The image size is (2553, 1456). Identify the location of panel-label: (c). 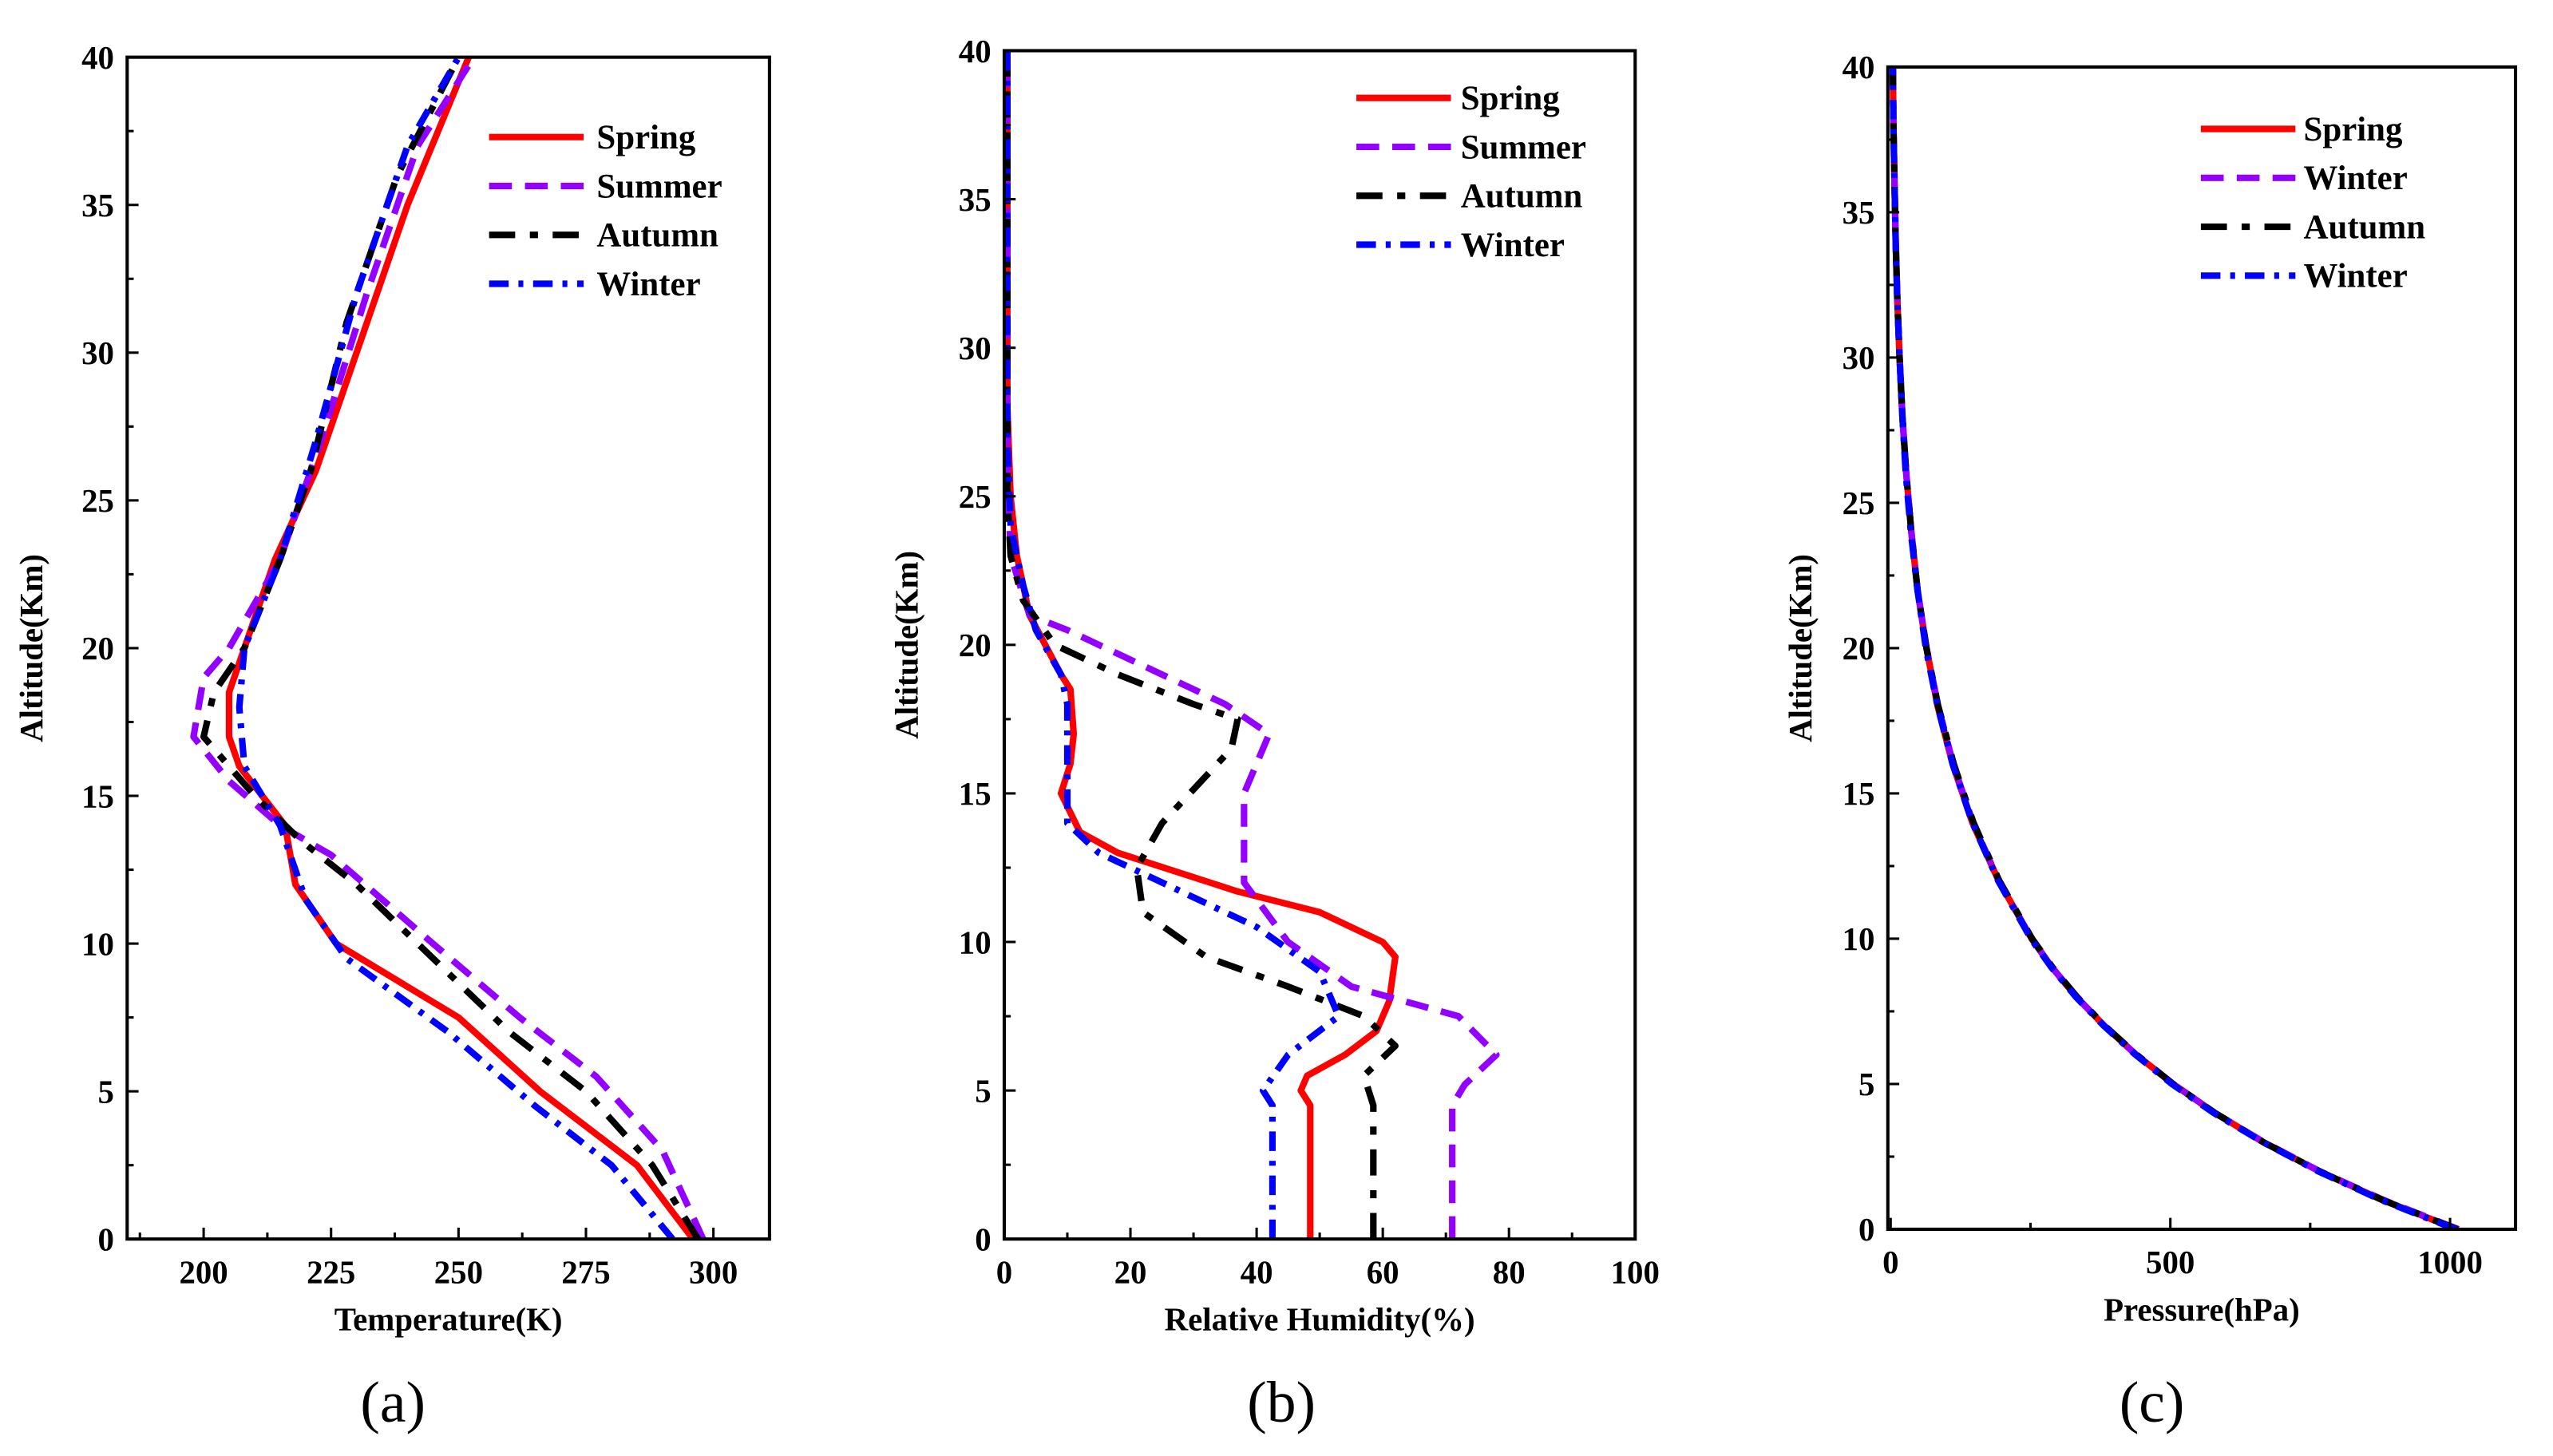
(2152, 1401).